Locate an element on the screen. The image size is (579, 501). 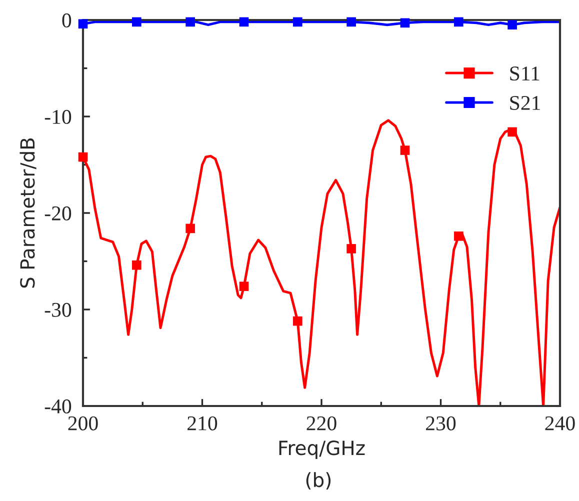
text: (b) is located at coordinates (318, 481).